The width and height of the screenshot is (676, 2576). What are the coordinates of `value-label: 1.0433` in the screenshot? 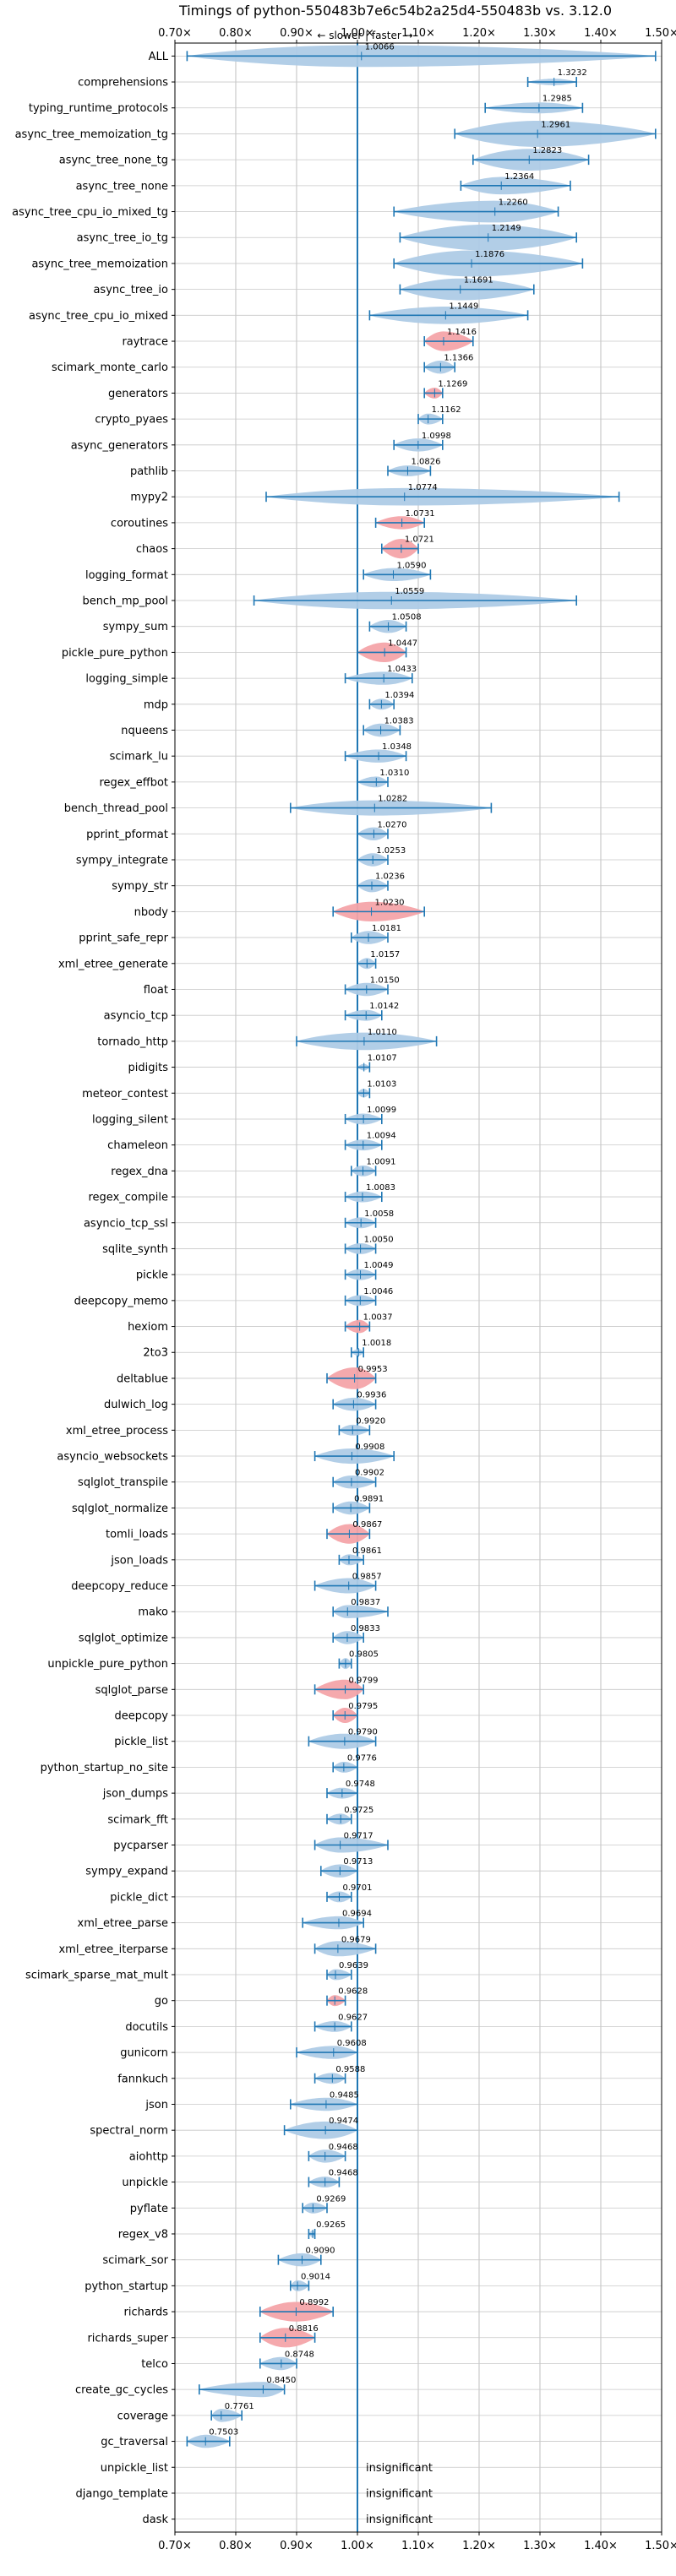 It's located at (402, 669).